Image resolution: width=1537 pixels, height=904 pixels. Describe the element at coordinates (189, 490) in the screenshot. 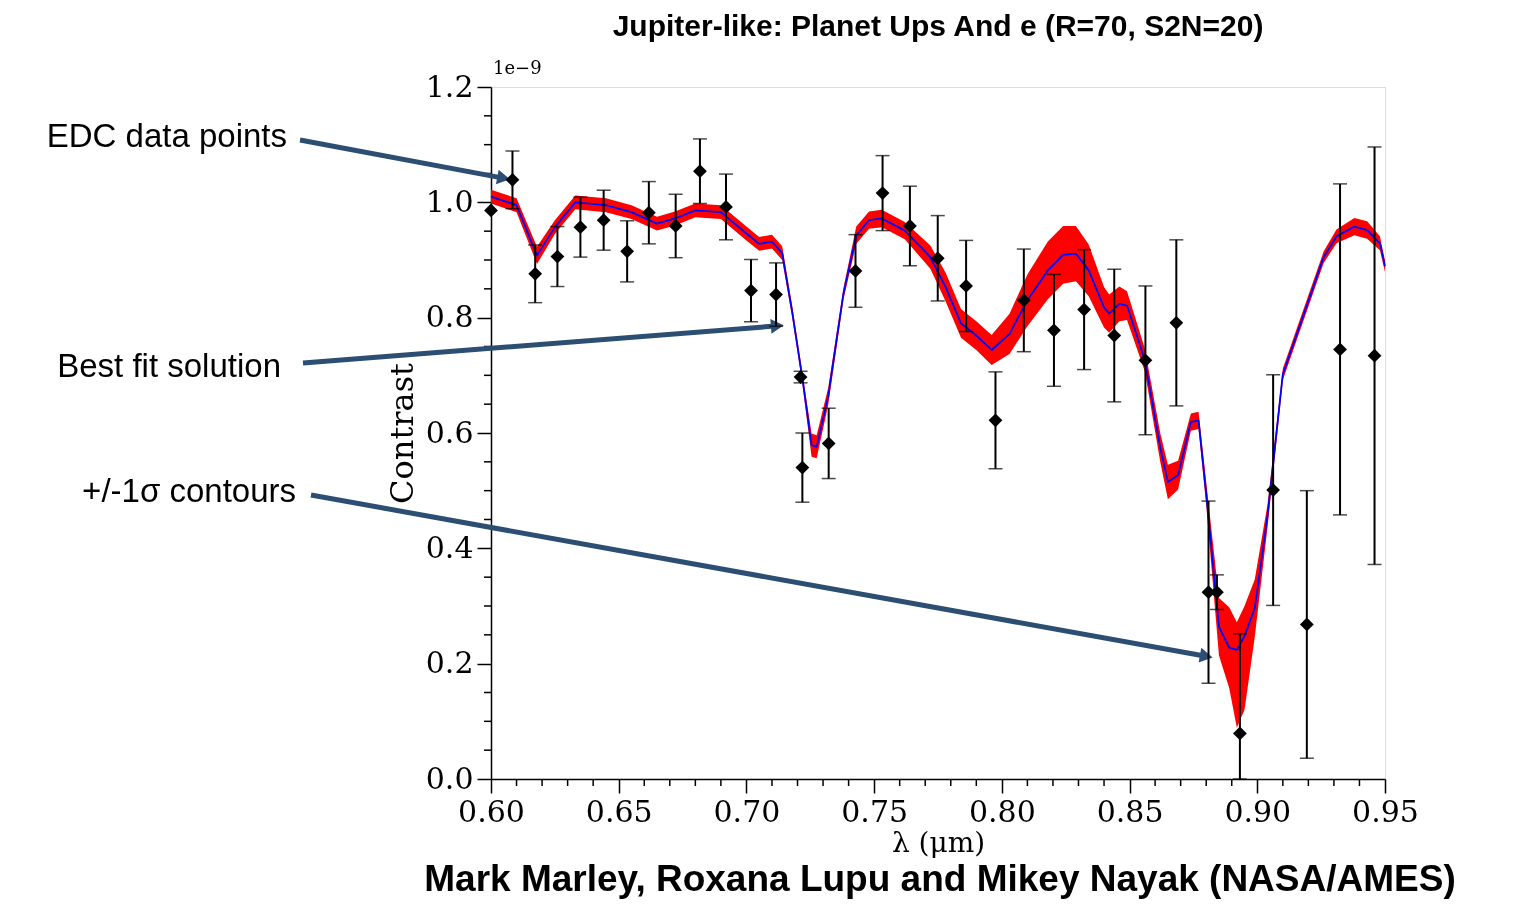

I see `annotation: +/-1σ contours` at that location.